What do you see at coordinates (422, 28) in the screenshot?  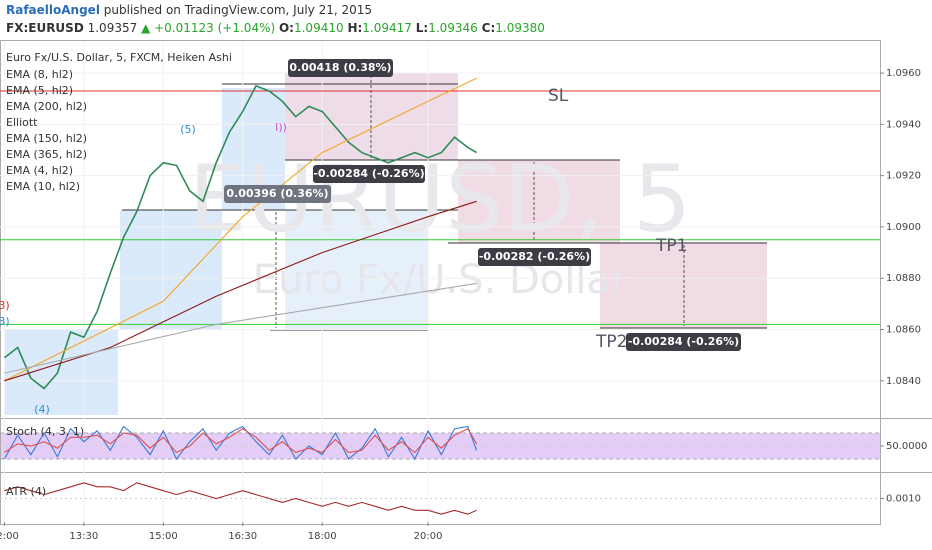 I see `low-label: L:` at bounding box center [422, 28].